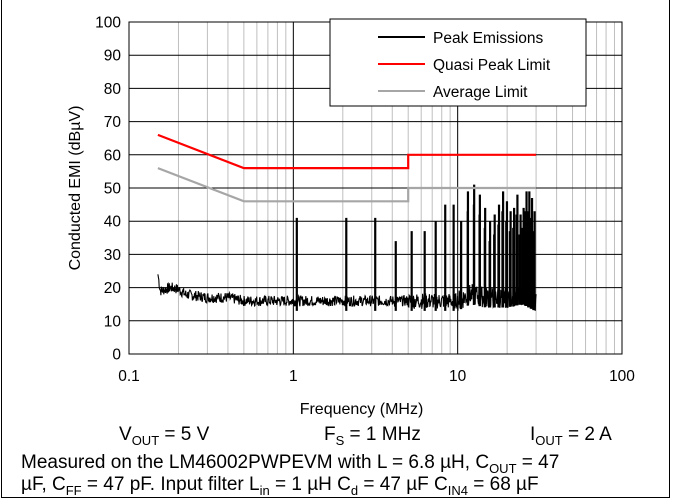 The image size is (673, 500). What do you see at coordinates (113, 122) in the screenshot?
I see `y-tick-label: 70` at bounding box center [113, 122].